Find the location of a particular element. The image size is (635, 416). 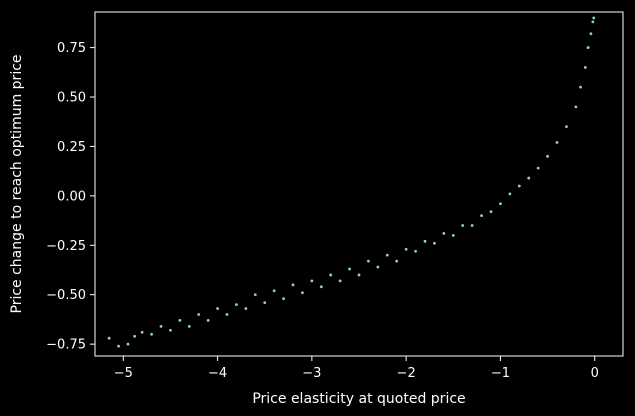

y-tick-label: −0.75 is located at coordinates (66, 345).